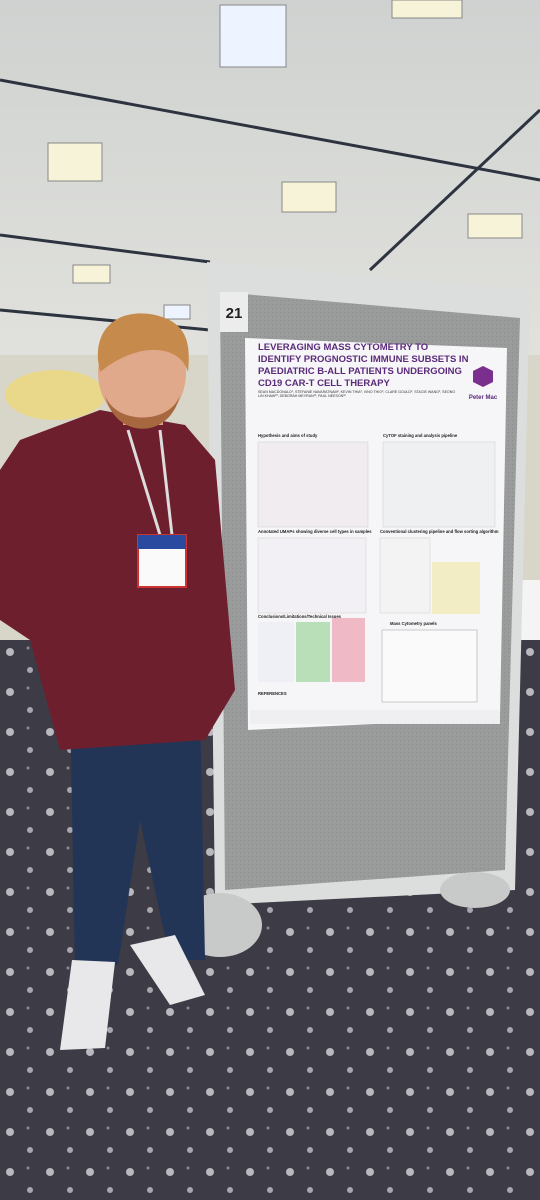 The width and height of the screenshot is (540, 1200). Describe the element at coordinates (117, 580) in the screenshot. I see `shirt` at that location.